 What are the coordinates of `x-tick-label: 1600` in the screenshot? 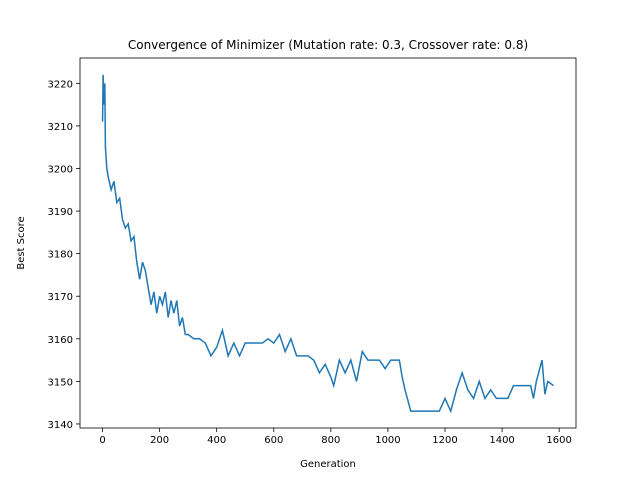 It's located at (558, 440).